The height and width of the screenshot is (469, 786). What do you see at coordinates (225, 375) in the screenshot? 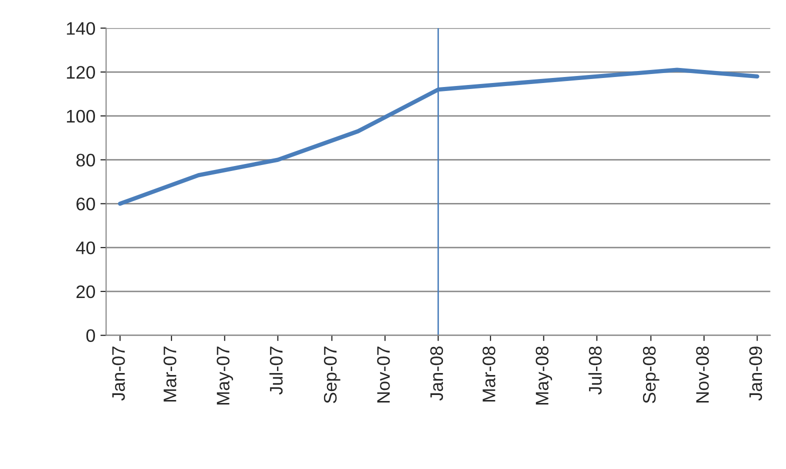
I see `x-tick-label: May-07` at bounding box center [225, 375].